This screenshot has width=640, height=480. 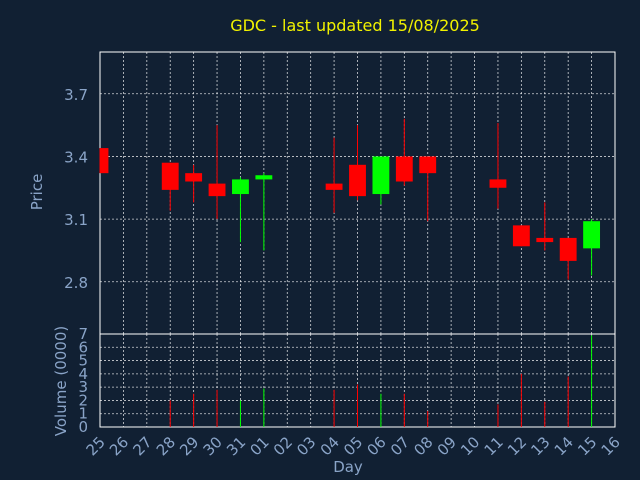 What do you see at coordinates (76, 157) in the screenshot?
I see `price-tick-label: 3.4` at bounding box center [76, 157].